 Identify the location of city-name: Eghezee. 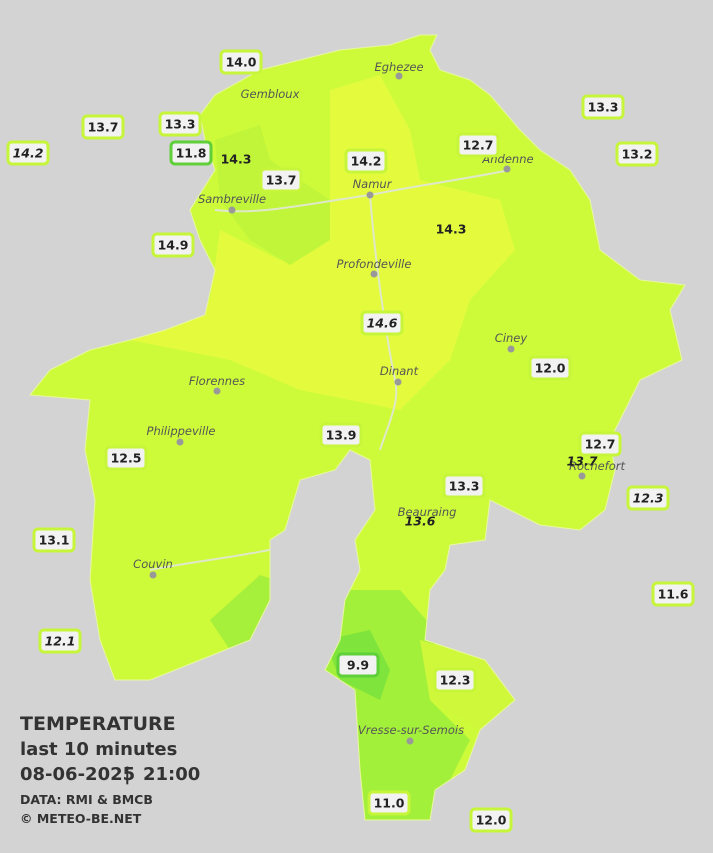
(398, 67).